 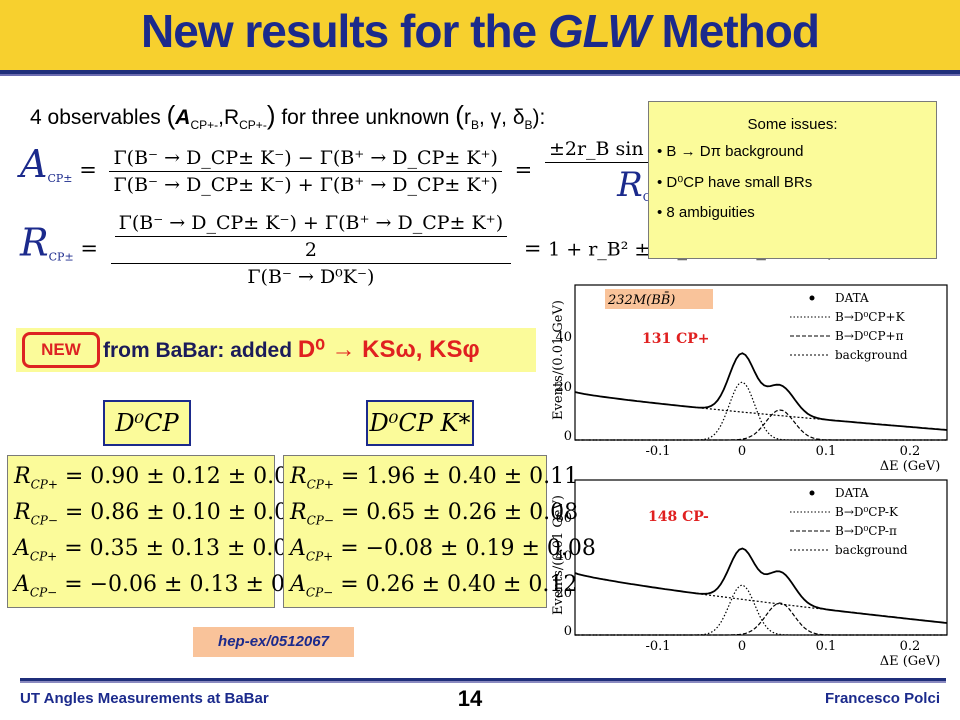 I want to click on result-row: ACP+ = 0.35 ± 0.13 ± 0.04, so click(x=158, y=550).